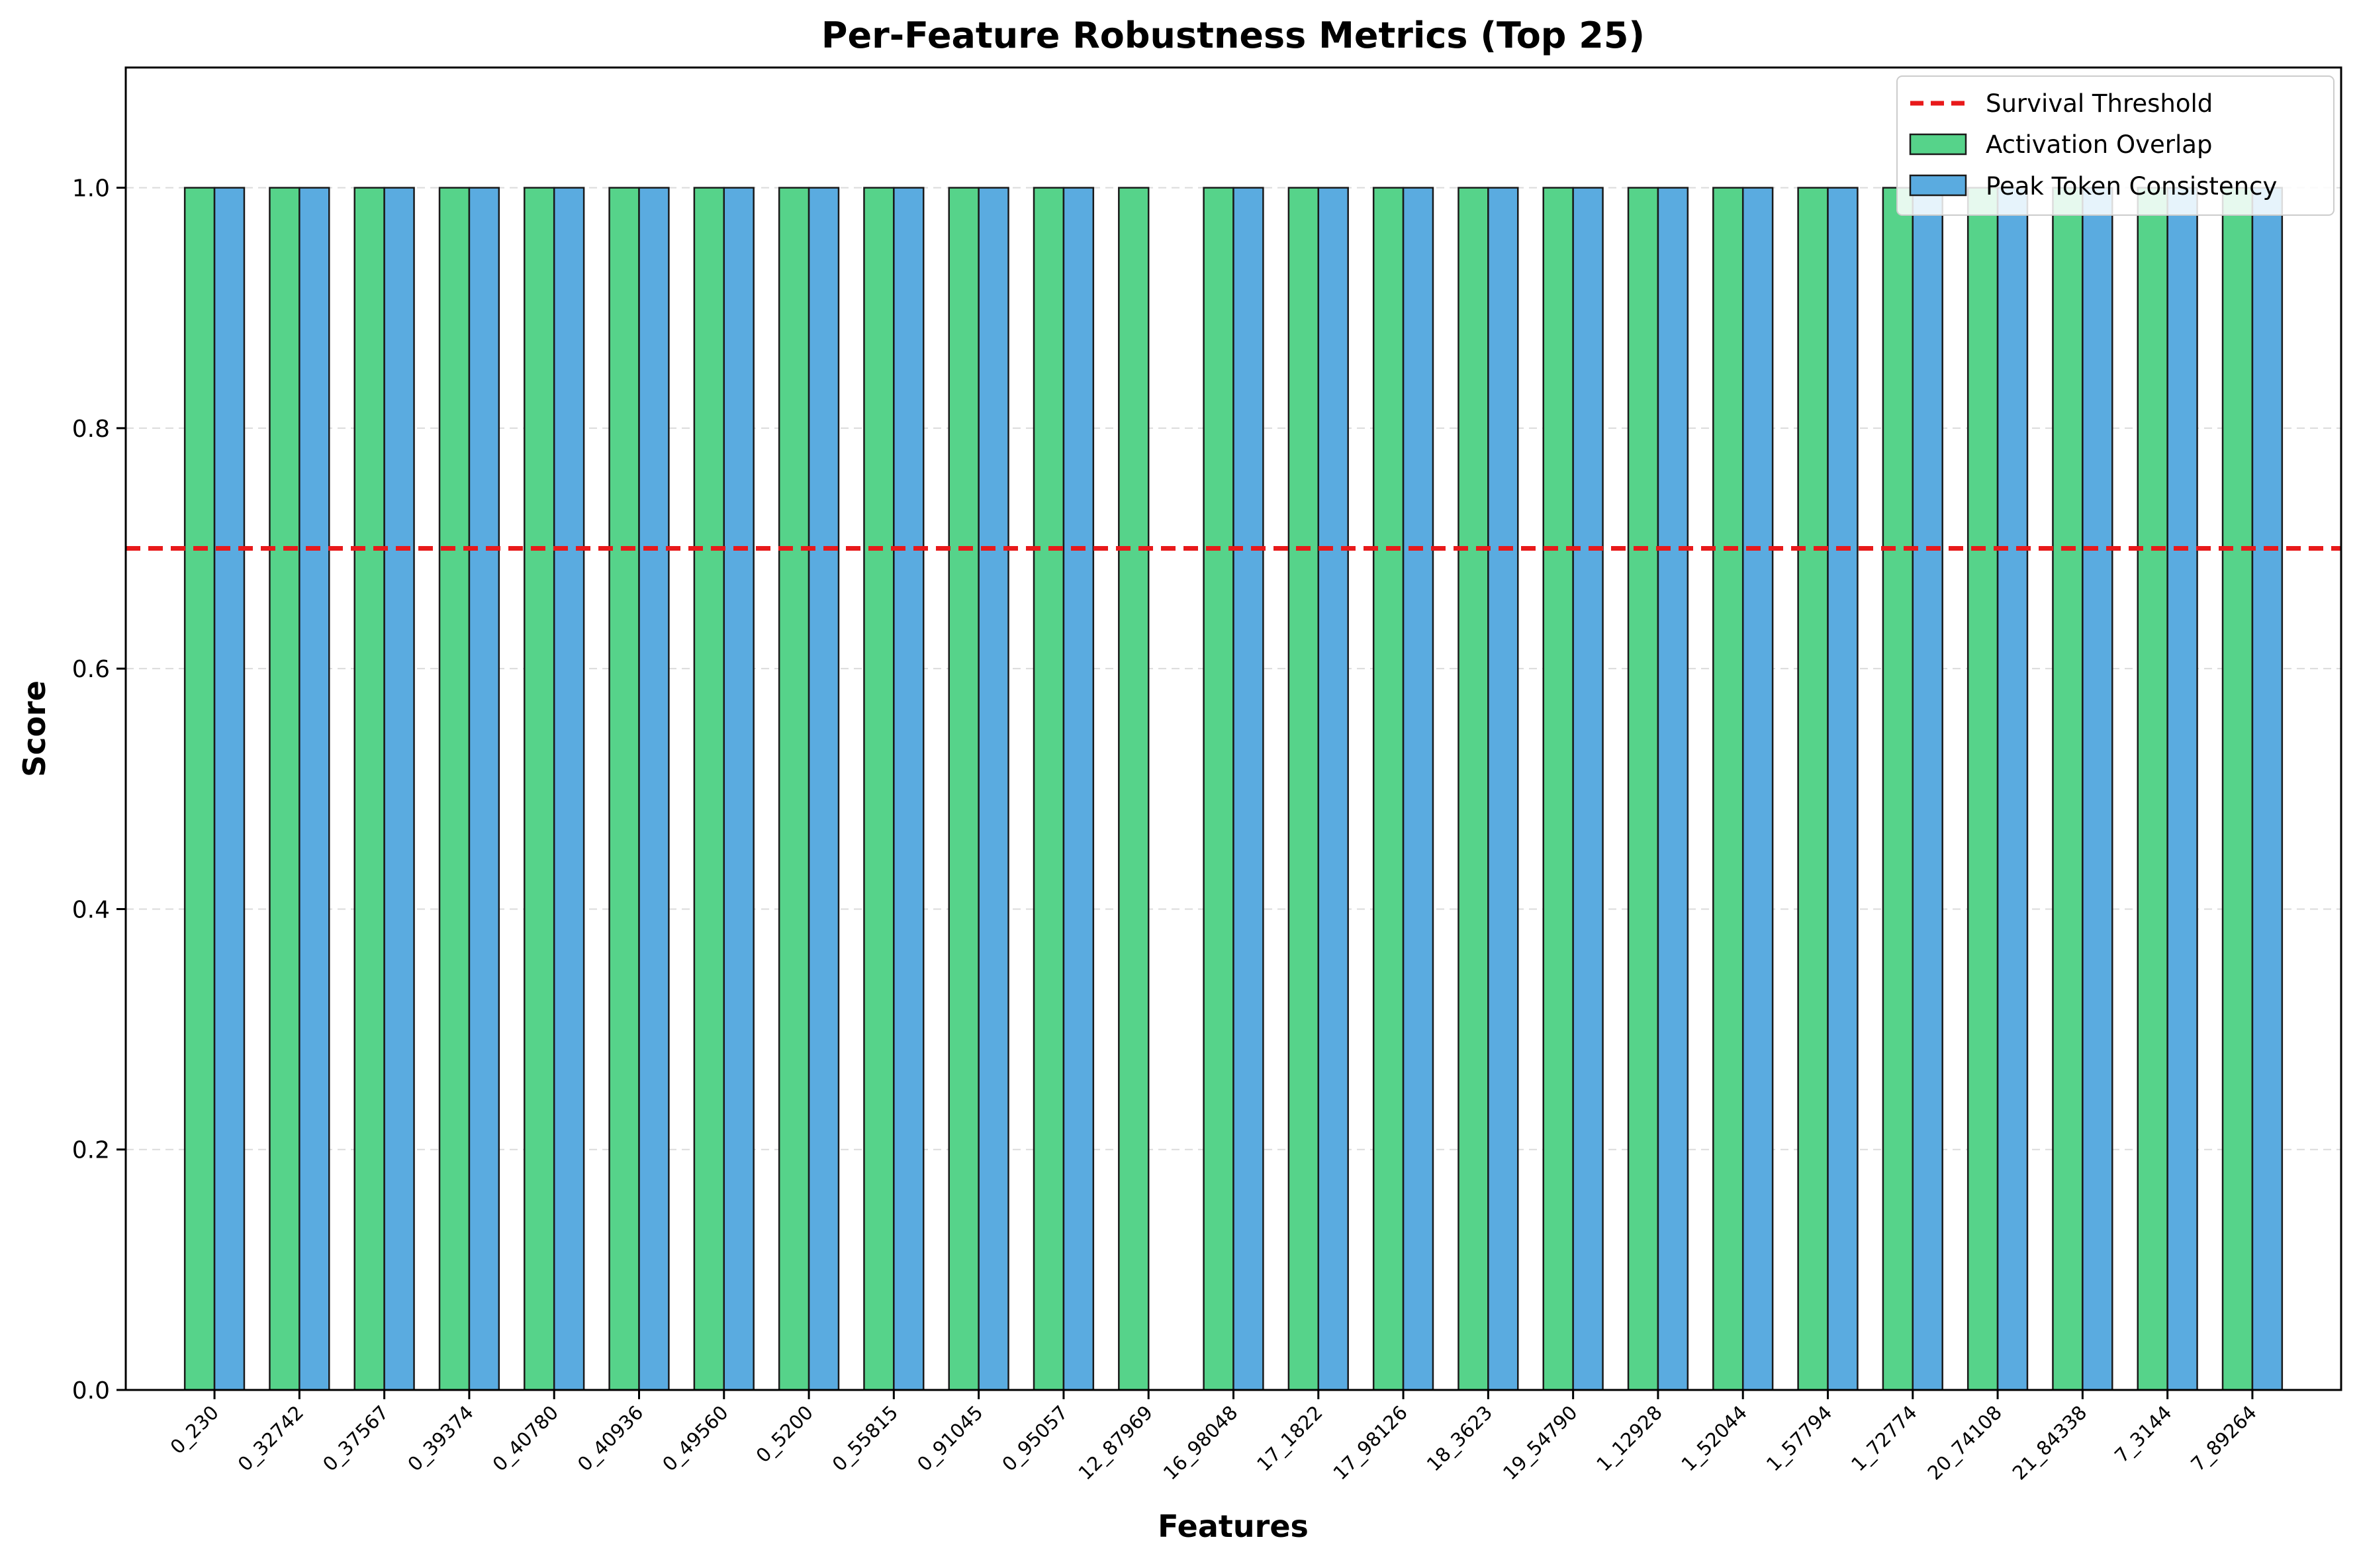 This screenshot has height=1568, width=2359. What do you see at coordinates (91, 429) in the screenshot?
I see `y-tick-label: 0.8` at bounding box center [91, 429].